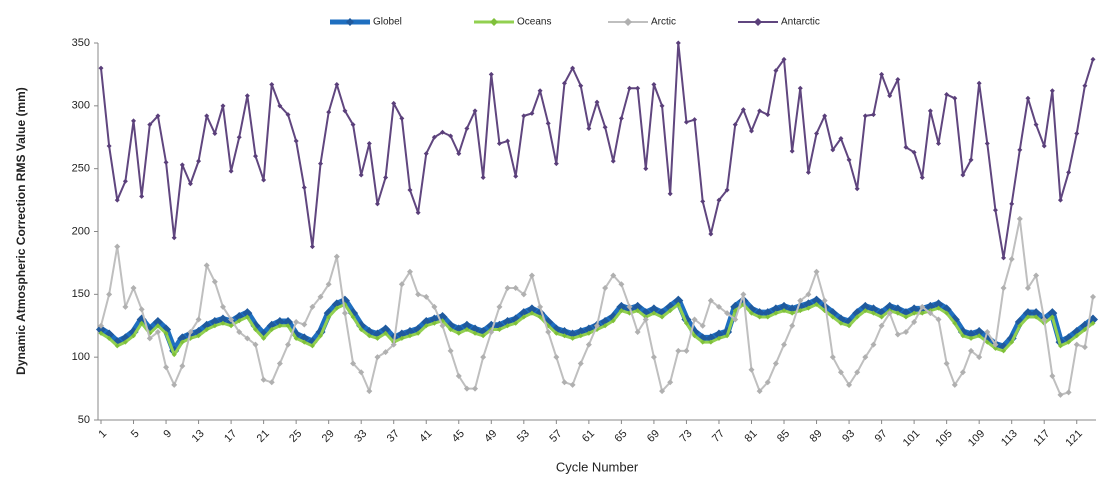 This screenshot has height=485, width=1098. What do you see at coordinates (588, 436) in the screenshot?
I see `x-tick-label: 61` at bounding box center [588, 436].